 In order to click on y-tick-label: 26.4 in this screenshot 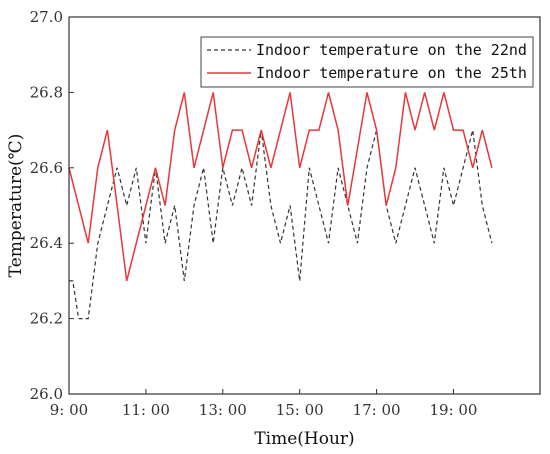, I will do `click(46, 243)`.